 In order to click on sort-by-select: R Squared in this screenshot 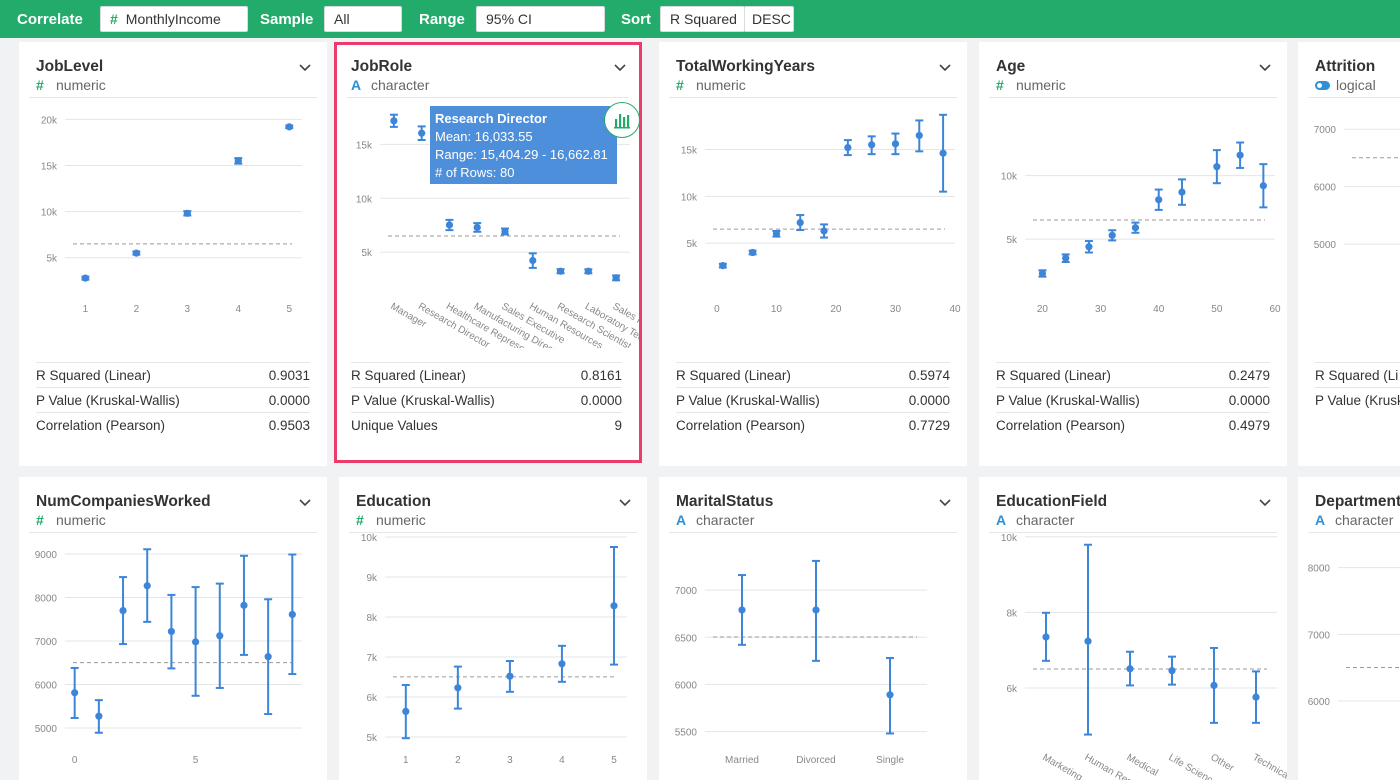, I will do `click(702, 19)`.